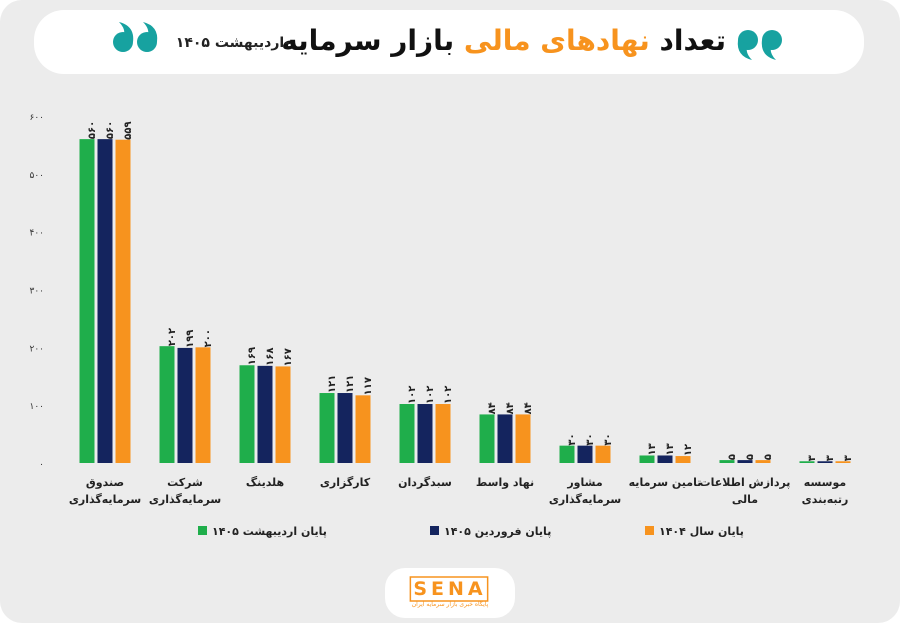 The width and height of the screenshot is (900, 627). What do you see at coordinates (36, 118) in the screenshot?
I see `y-tick-label: ۶۰۰` at bounding box center [36, 118].